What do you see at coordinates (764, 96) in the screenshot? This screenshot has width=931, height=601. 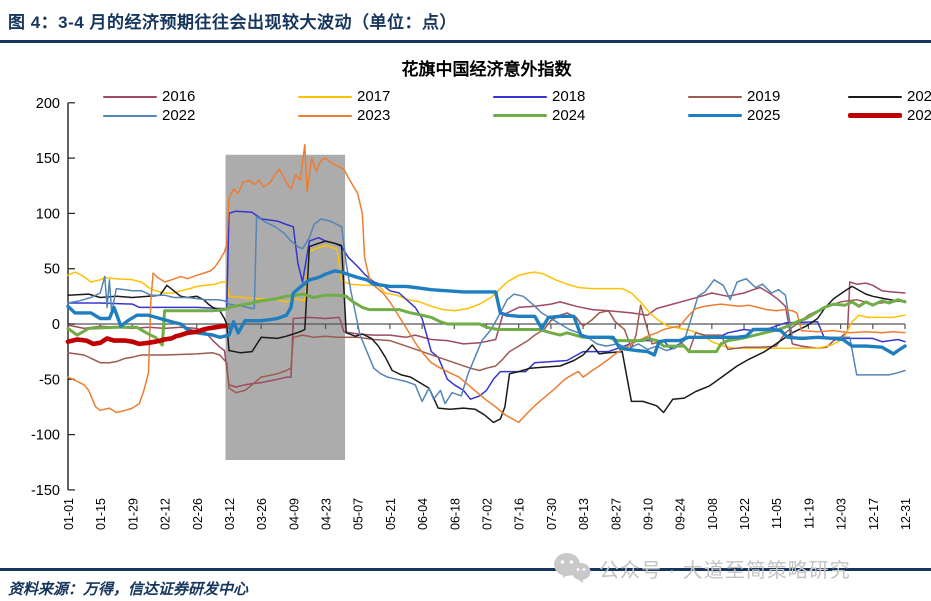 I see `legend-label-2019: 2019` at bounding box center [764, 96].